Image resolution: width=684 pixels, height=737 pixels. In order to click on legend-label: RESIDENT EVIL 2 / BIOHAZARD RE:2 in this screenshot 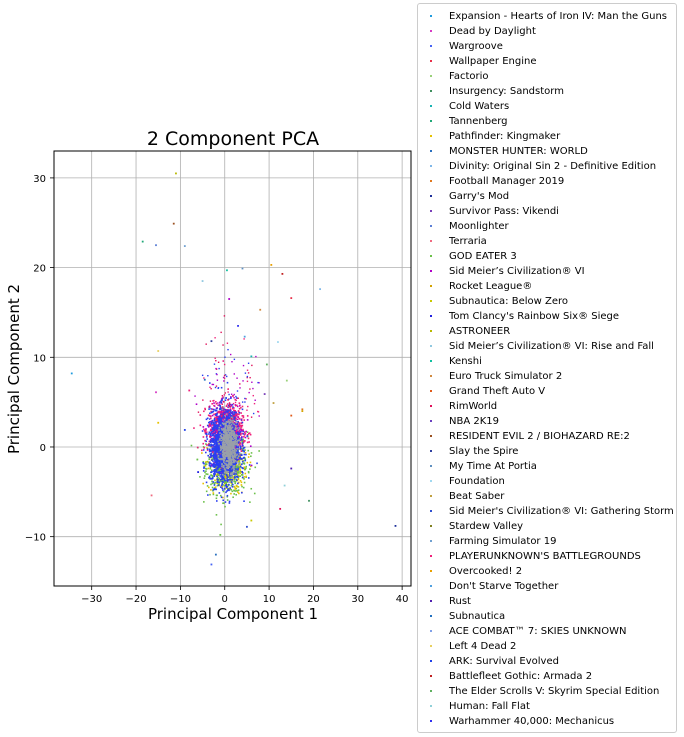, I will do `click(539, 436)`.